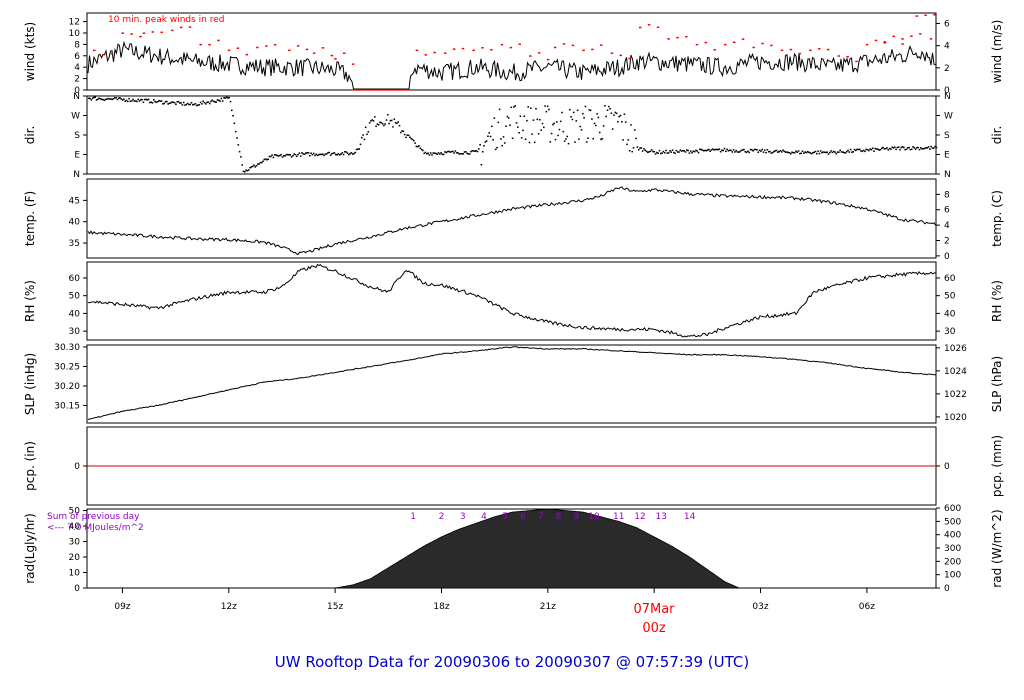 The image size is (1024, 700). I want to click on rad-right-tick-label: 400, so click(952, 536).